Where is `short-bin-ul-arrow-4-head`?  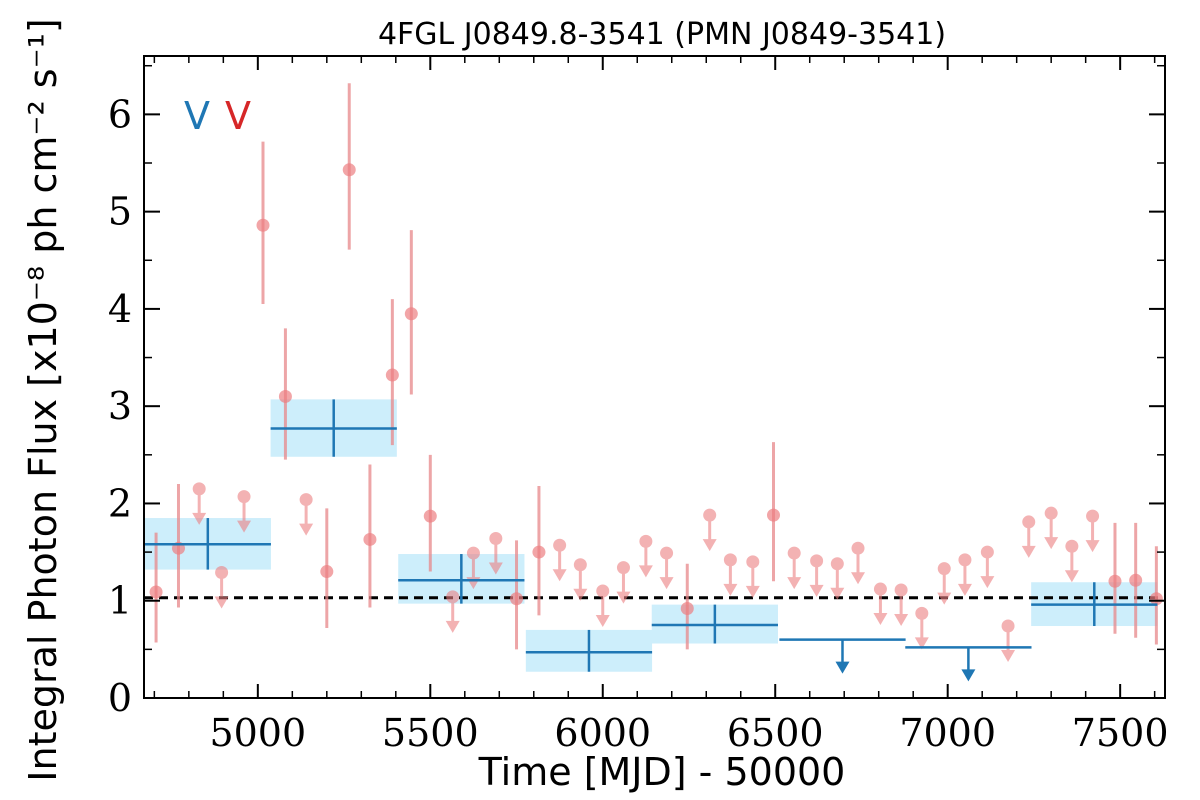 short-bin-ul-arrow-4-head is located at coordinates (244, 526).